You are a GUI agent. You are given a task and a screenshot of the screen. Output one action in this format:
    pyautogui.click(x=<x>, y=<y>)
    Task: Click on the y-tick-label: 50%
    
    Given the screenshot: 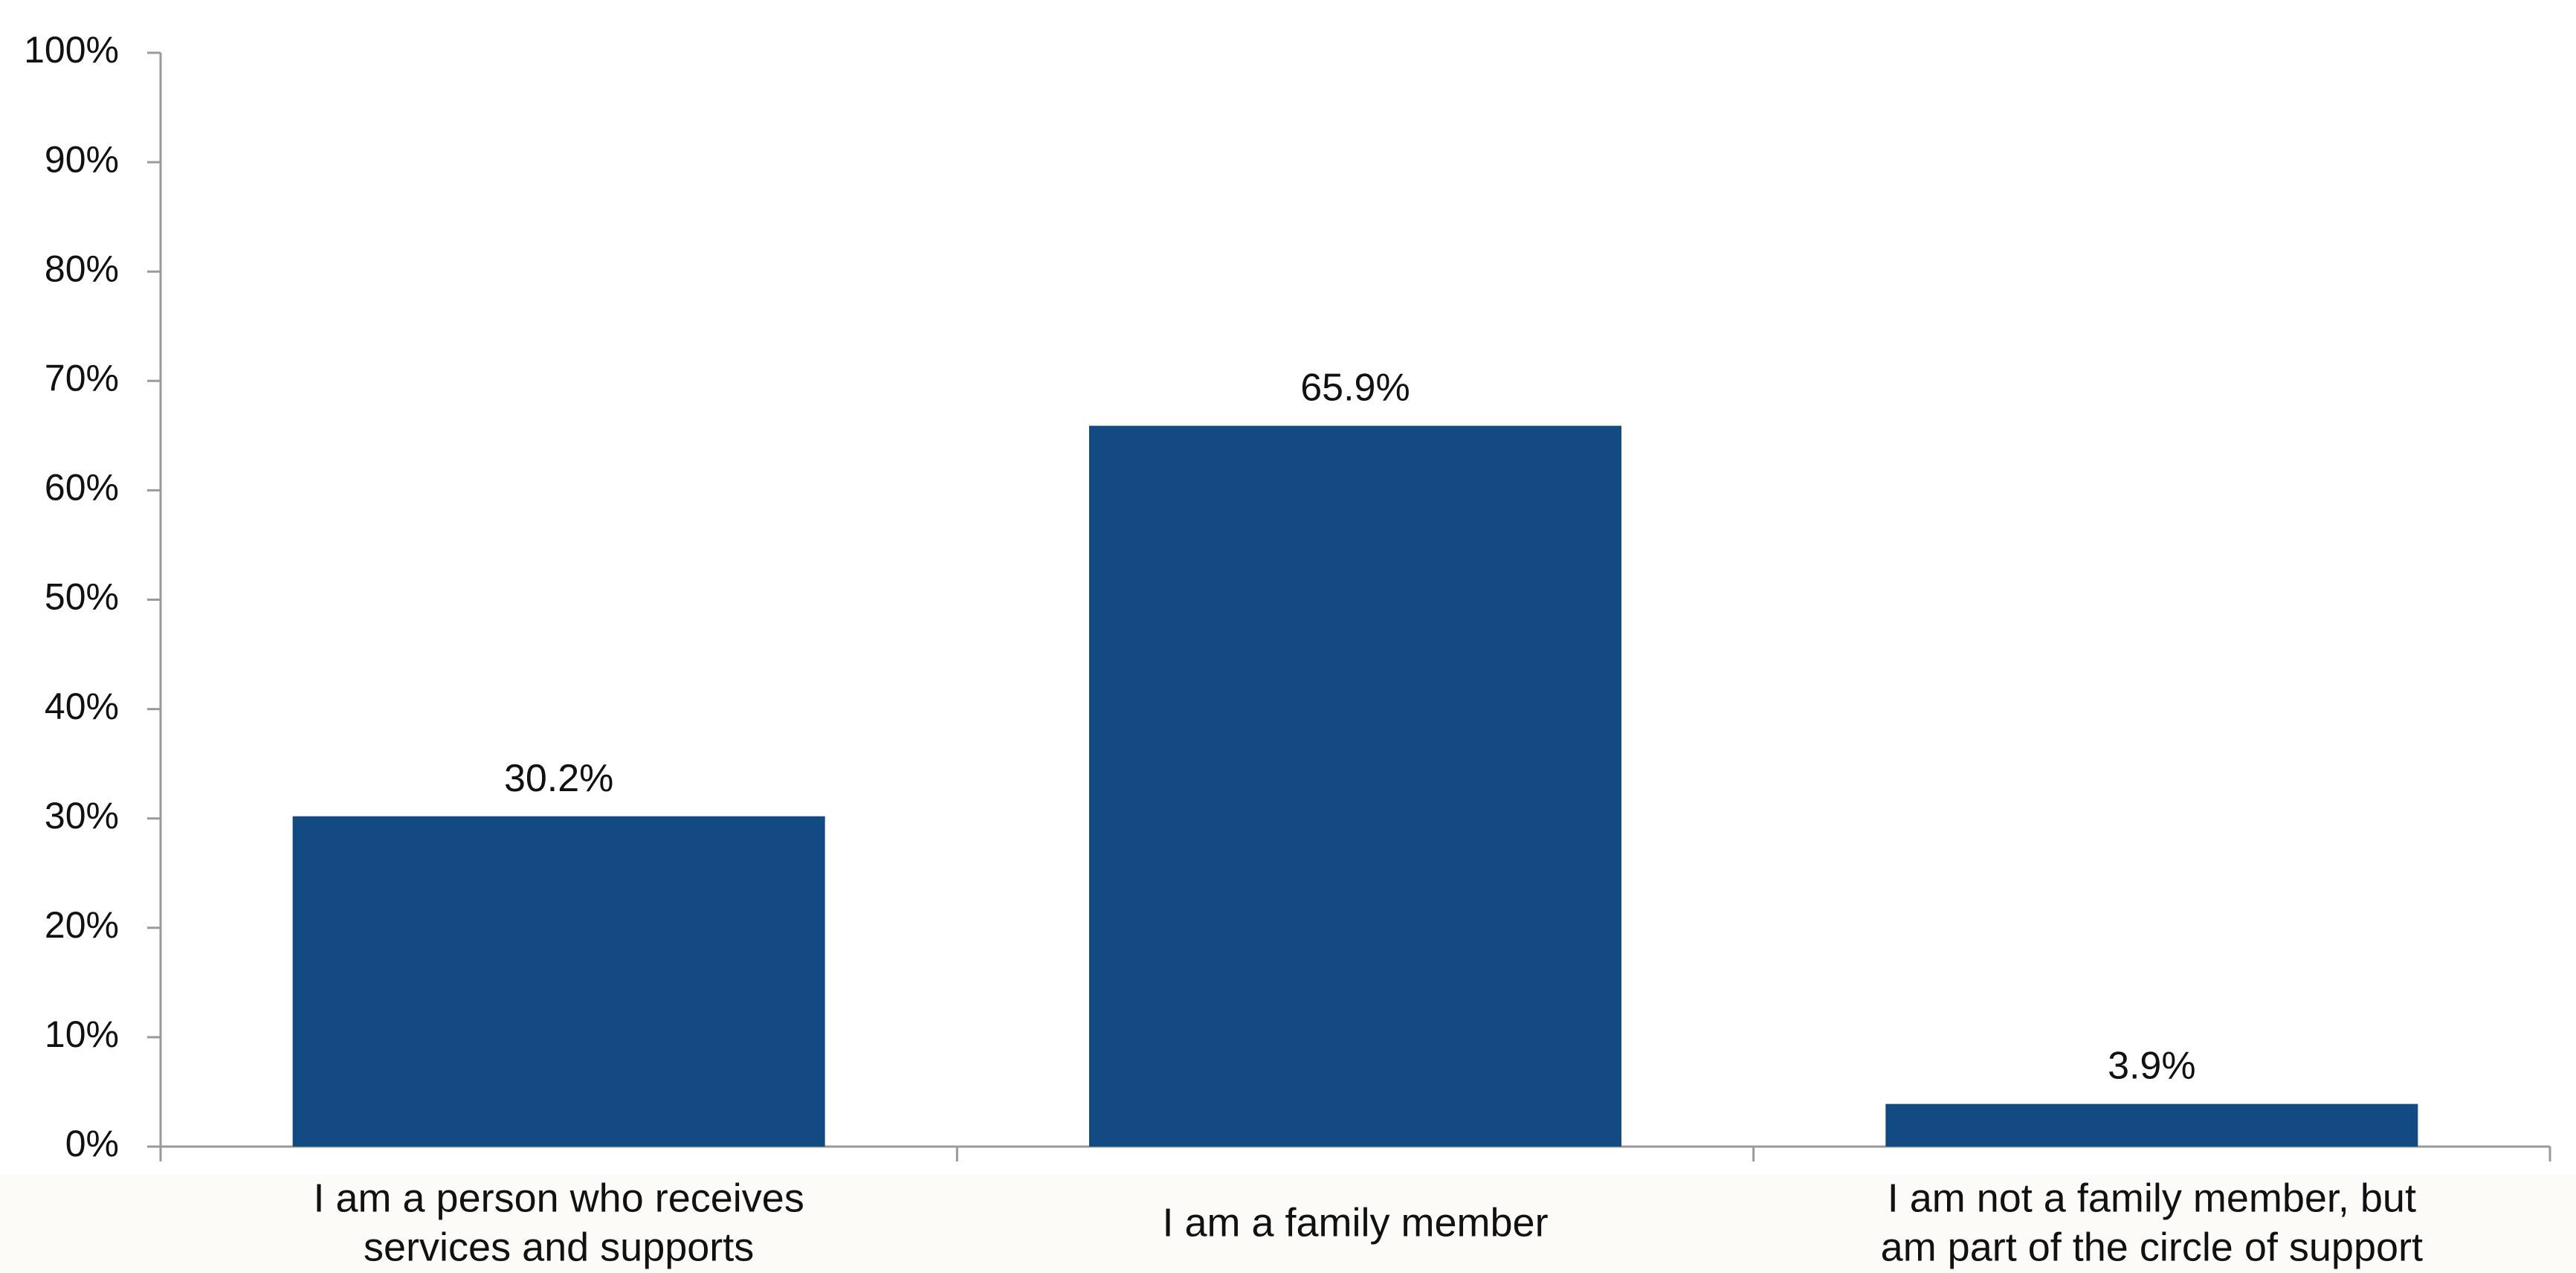 What is the action you would take?
    pyautogui.click(x=82, y=597)
    